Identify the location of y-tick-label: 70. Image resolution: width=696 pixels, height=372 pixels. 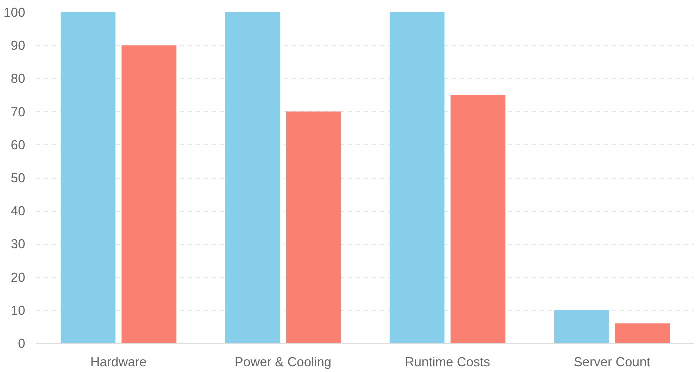
(18, 112).